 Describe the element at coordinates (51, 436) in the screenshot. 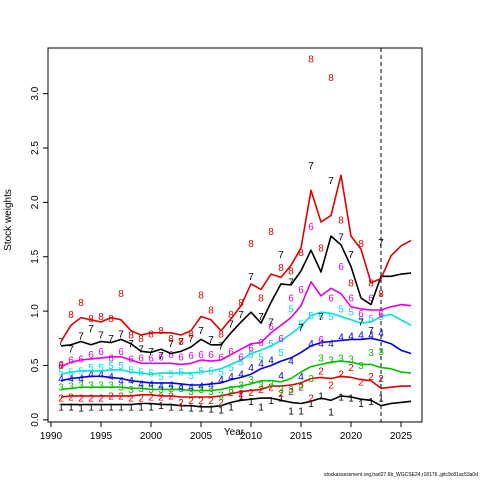

I see `x-tick-label: 1990` at that location.